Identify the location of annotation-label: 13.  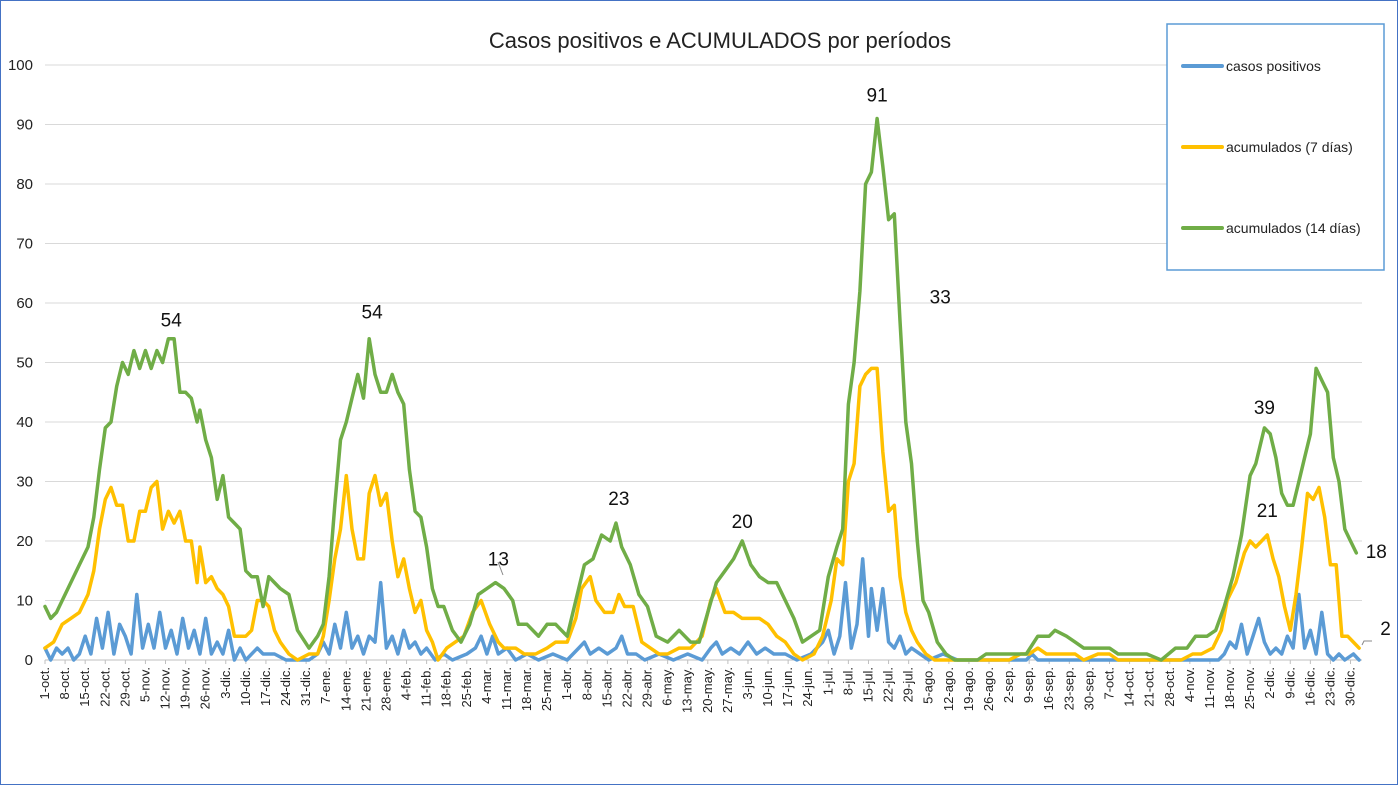
(498, 560).